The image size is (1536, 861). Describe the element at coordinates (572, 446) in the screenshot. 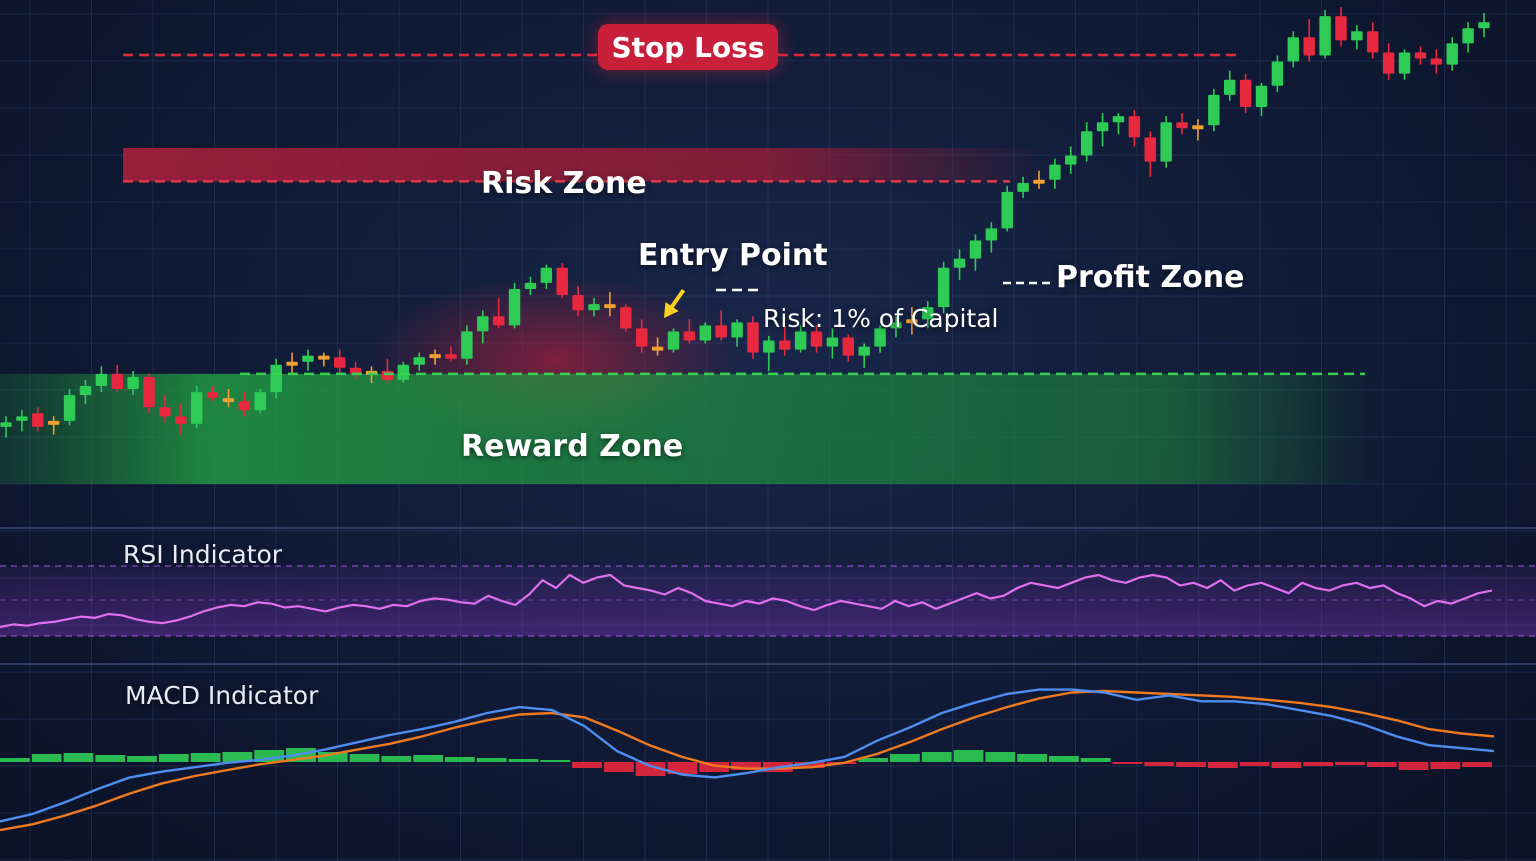

I see `reward-zone-label: Reward Zone` at that location.